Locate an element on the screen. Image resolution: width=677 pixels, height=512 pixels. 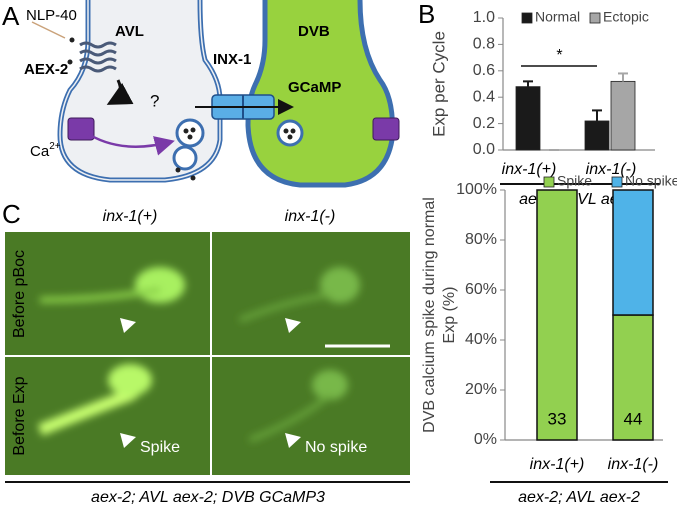
vesicle-content is located at coordinates (181, 109).